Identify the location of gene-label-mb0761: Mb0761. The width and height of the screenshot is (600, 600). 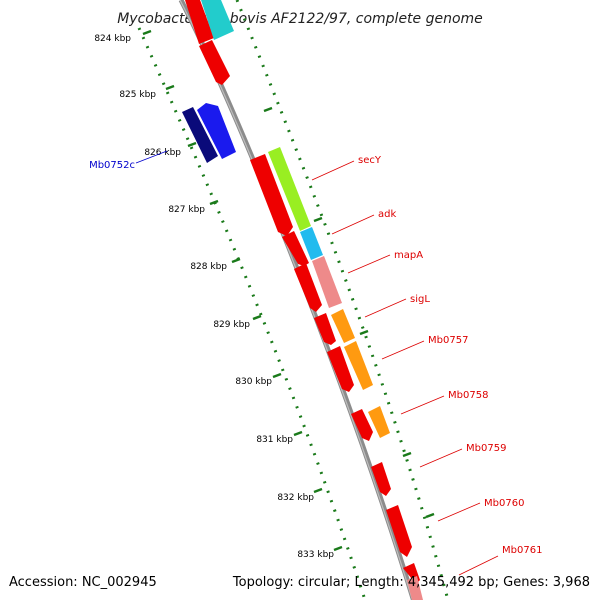
(522, 550).